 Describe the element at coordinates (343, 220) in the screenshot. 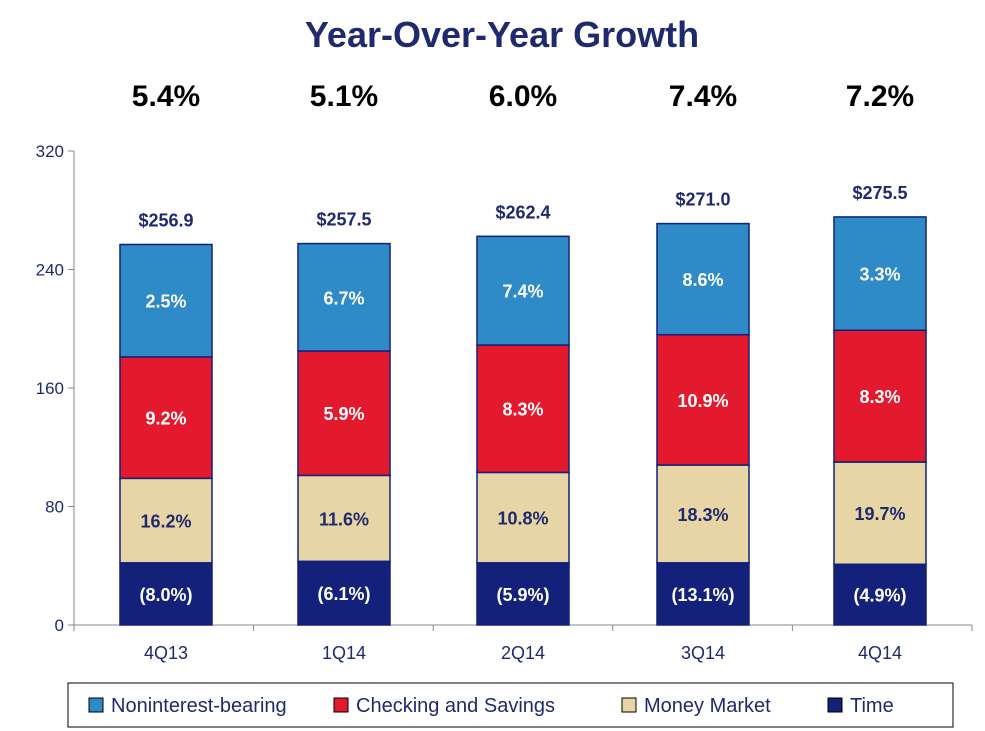

I see `bar-total-label: $257.5` at that location.